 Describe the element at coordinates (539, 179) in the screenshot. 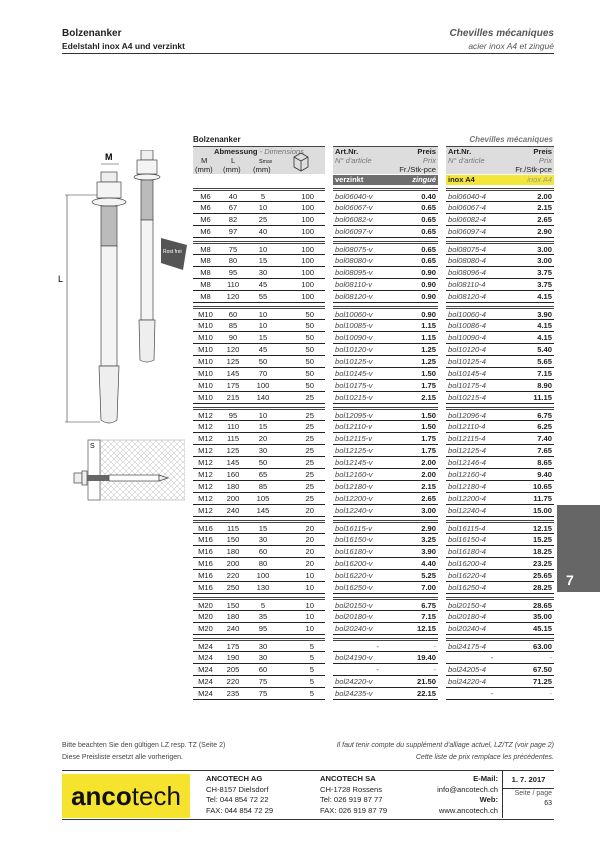

I see `inox-label-fr: inox A4` at that location.